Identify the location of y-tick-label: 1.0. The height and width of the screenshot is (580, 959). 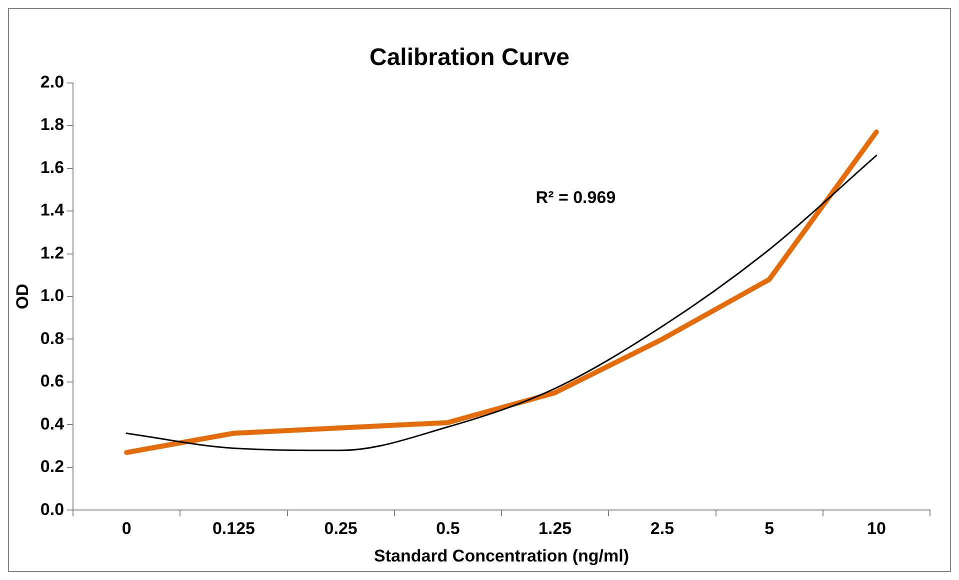
(52, 296).